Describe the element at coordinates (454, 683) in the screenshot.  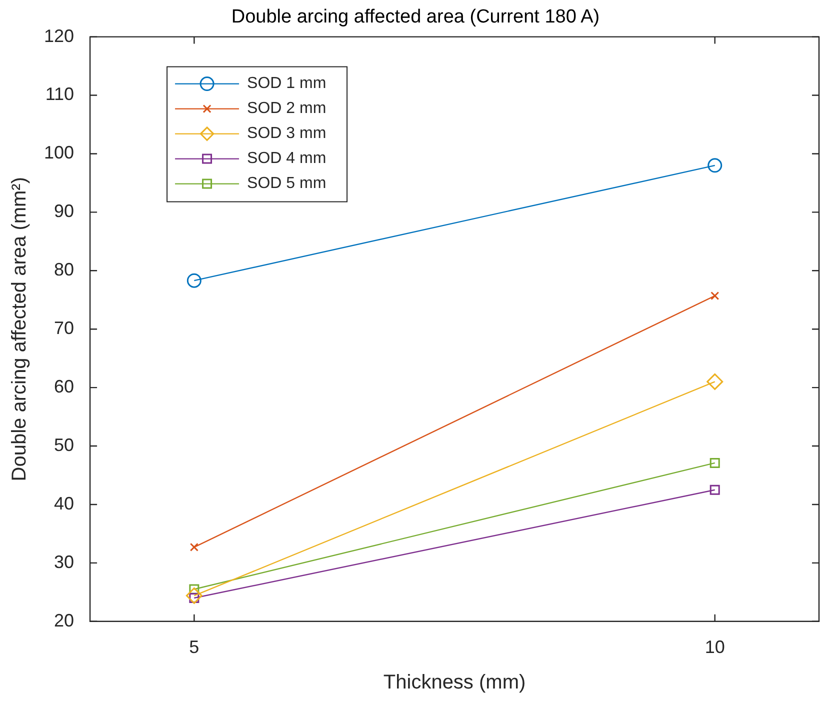
I see `x-axis-title: Thickness (mm)` at that location.